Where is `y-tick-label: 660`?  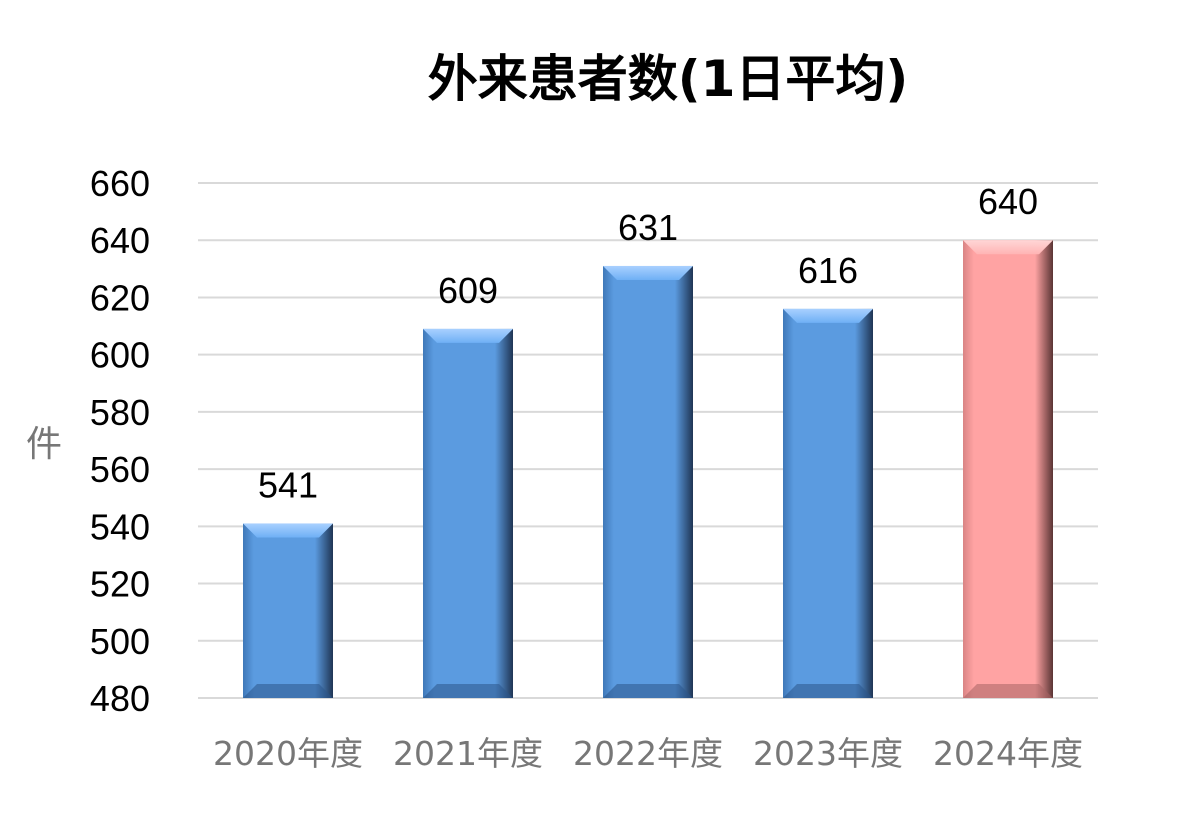
y-tick-label: 660 is located at coordinates (120, 183).